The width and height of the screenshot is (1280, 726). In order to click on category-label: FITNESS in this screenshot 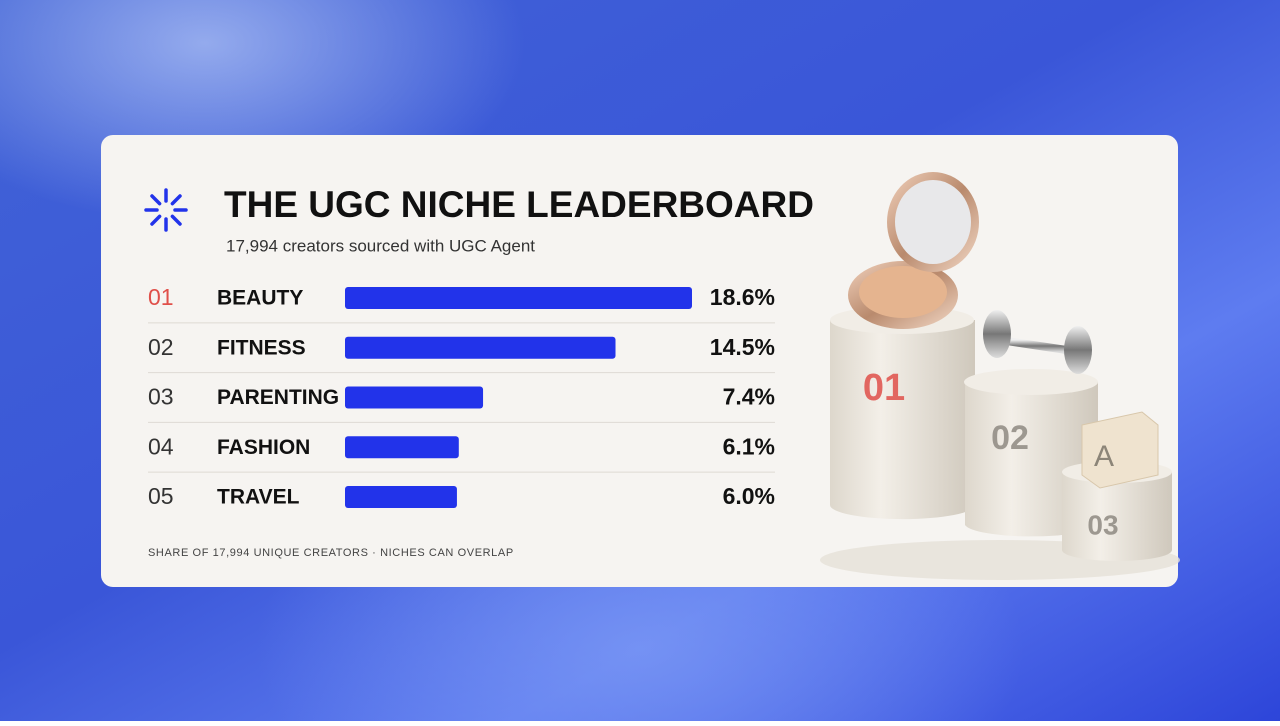, I will do `click(261, 347)`.